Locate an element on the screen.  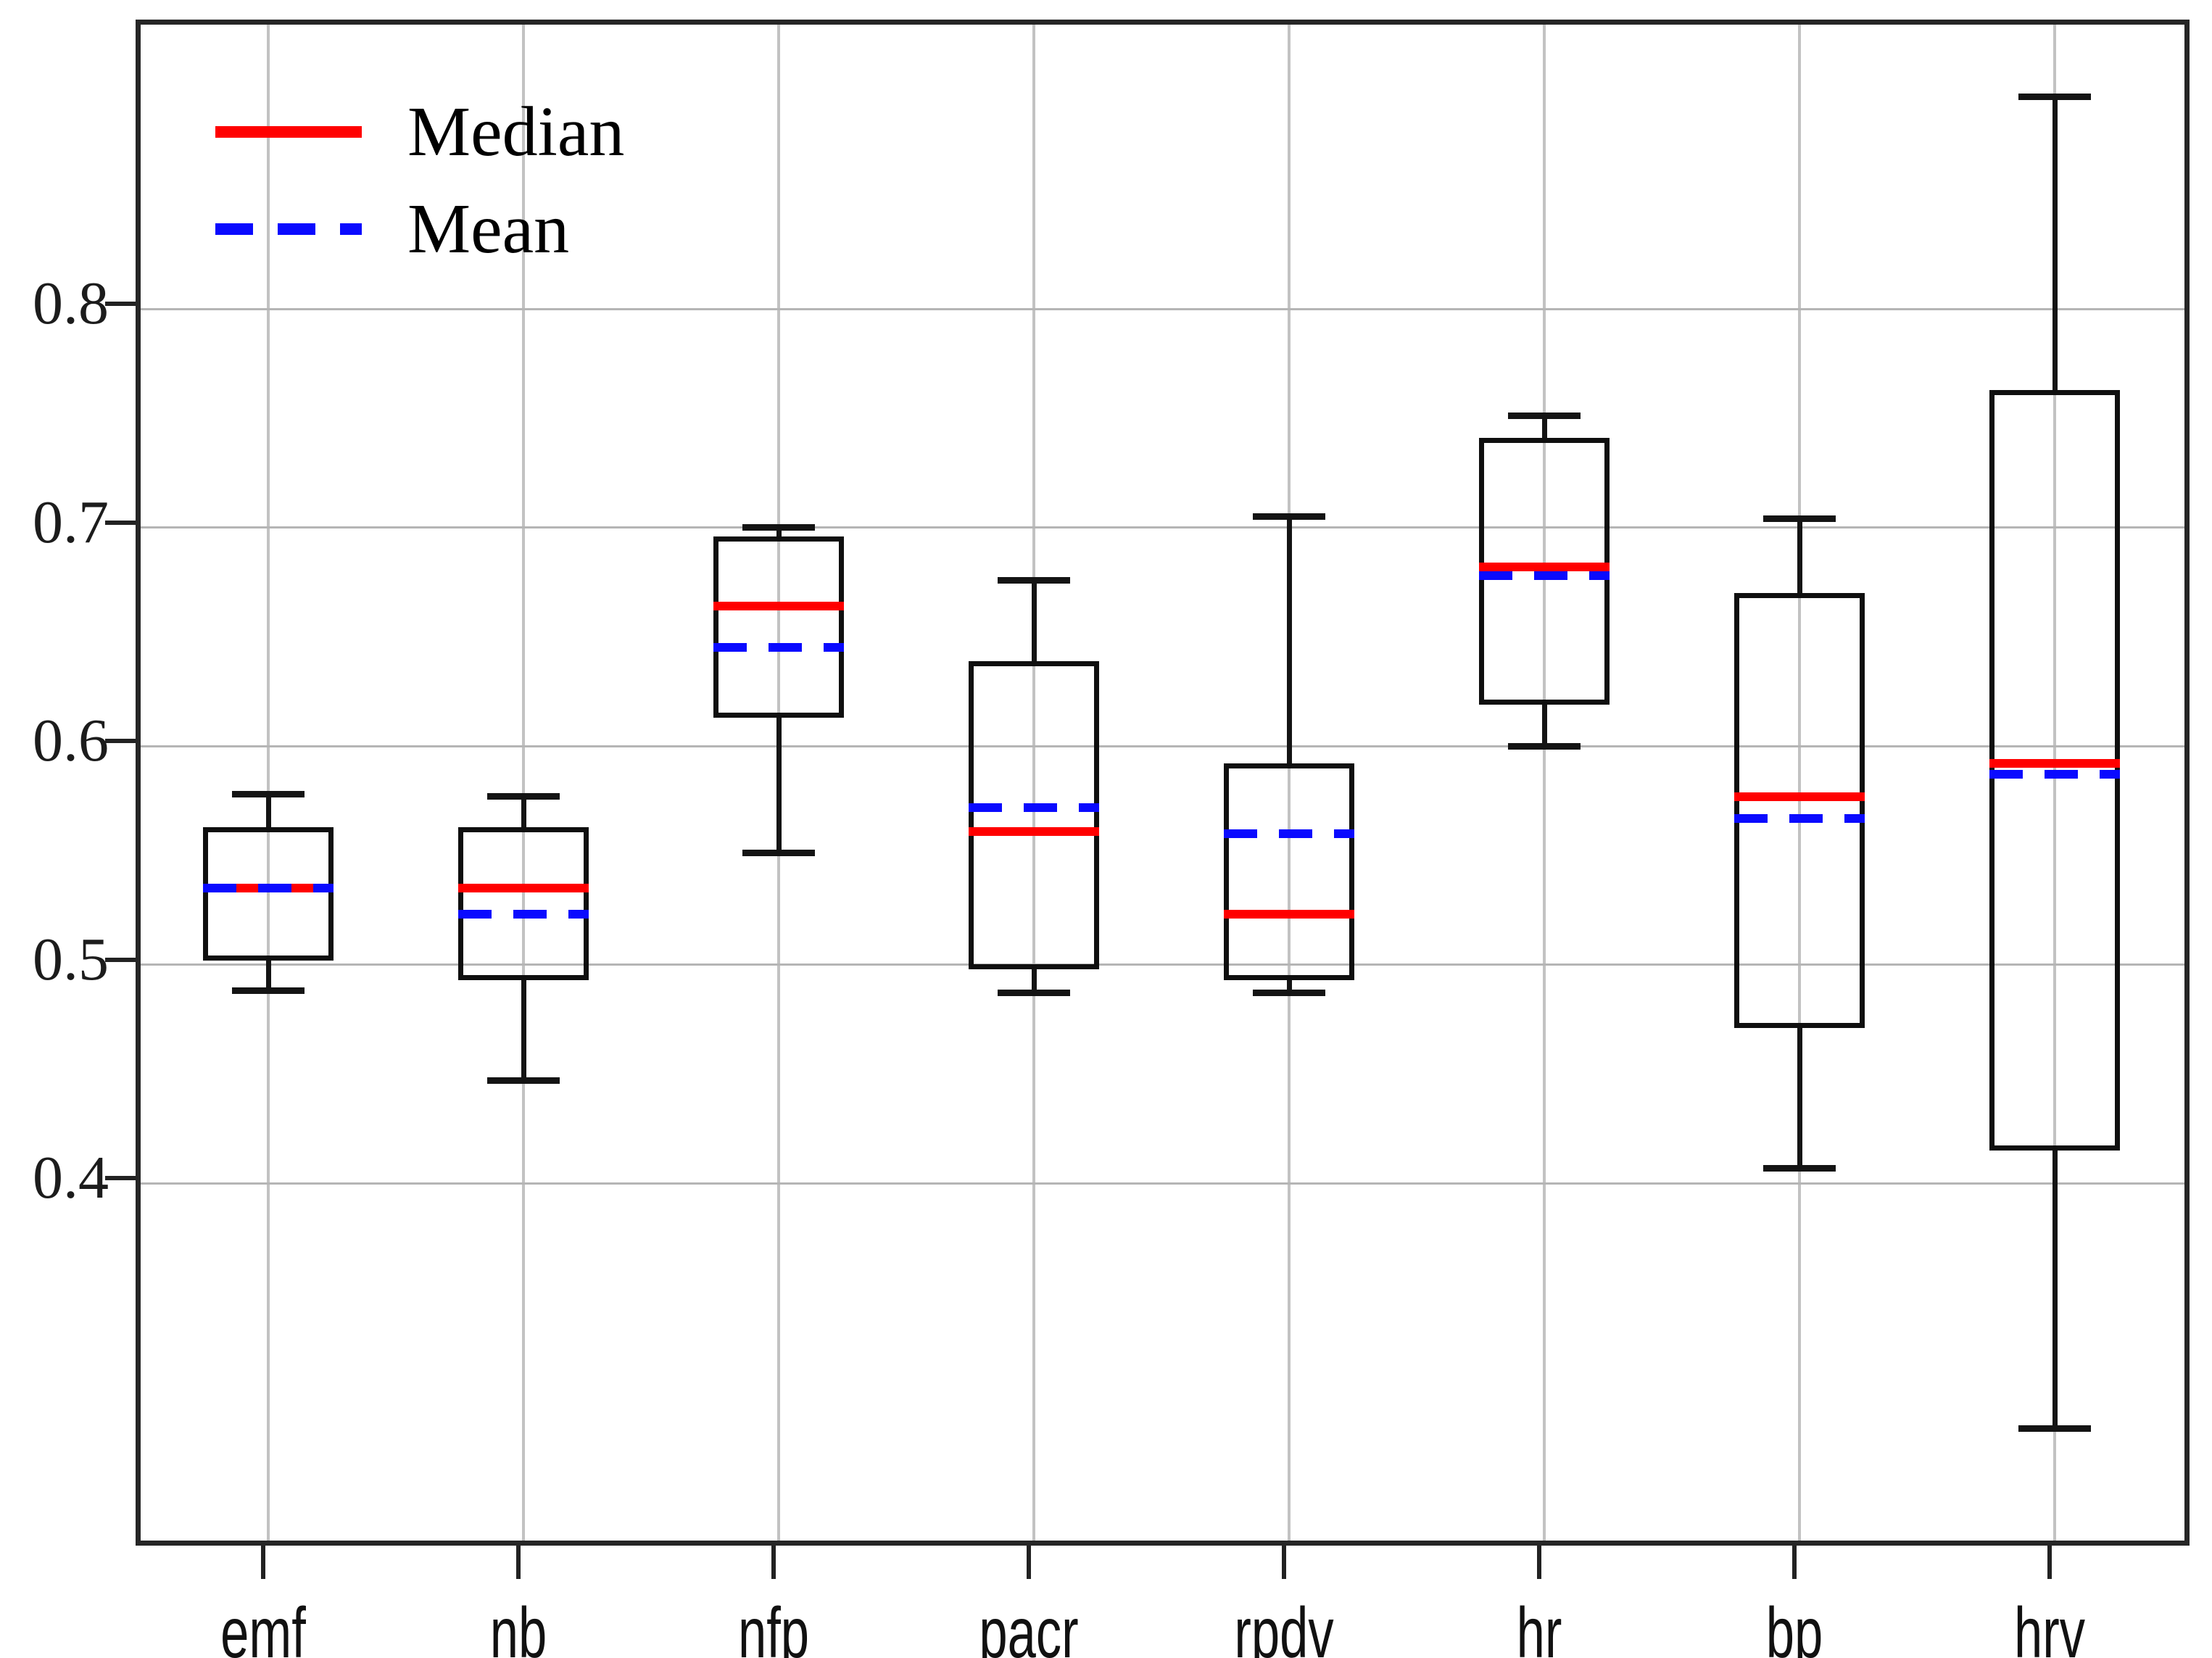
x-tick-label-hr: hr is located at coordinates (1539, 1625).